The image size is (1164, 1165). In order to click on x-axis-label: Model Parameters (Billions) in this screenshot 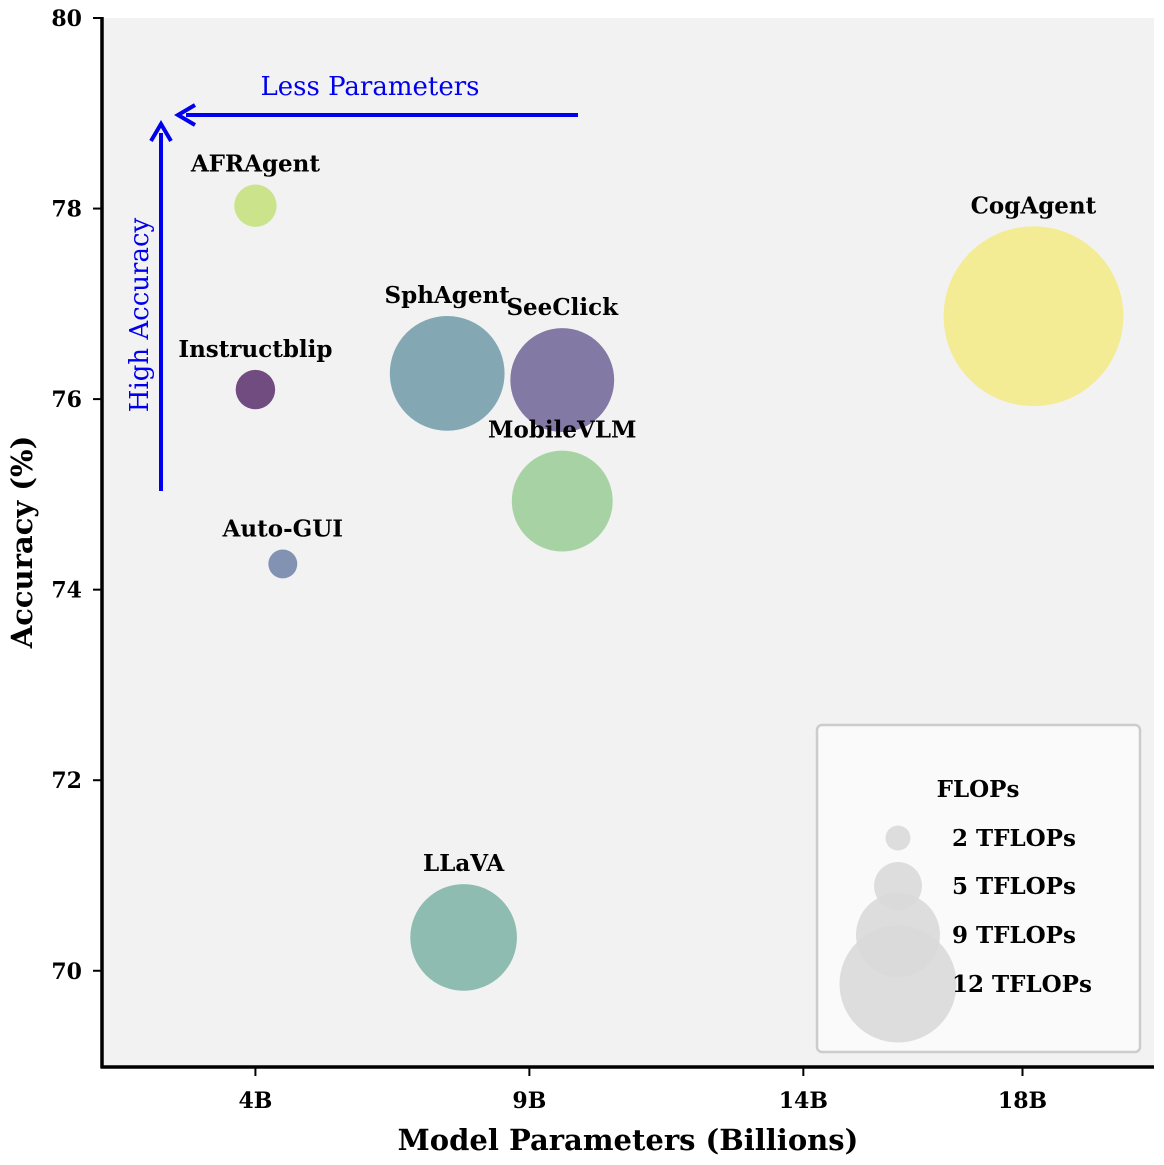, I will do `click(628, 1140)`.